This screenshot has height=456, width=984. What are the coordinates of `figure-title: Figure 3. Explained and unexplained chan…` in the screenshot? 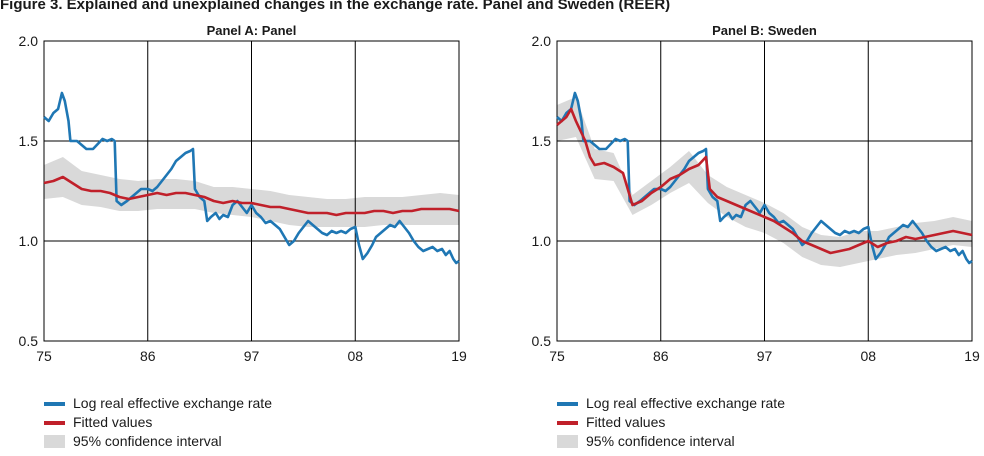 It's located at (335, 6).